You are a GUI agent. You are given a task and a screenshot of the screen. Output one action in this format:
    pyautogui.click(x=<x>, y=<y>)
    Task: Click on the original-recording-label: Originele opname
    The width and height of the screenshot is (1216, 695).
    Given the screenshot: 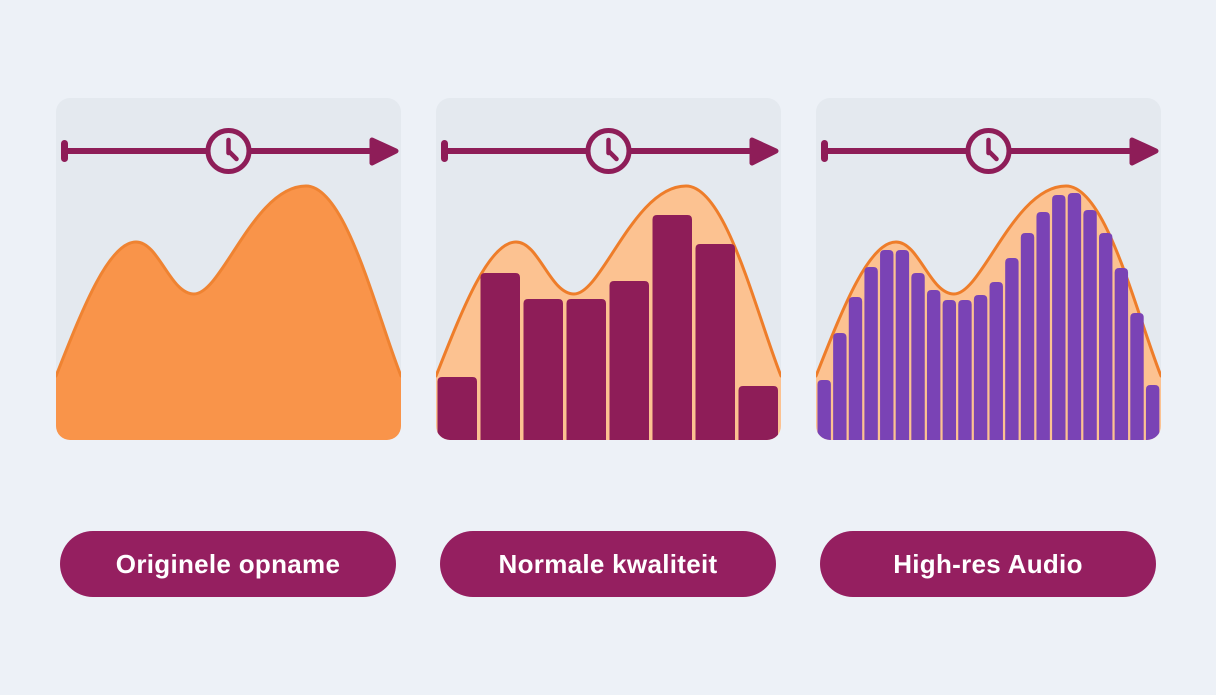 What is the action you would take?
    pyautogui.click(x=228, y=564)
    